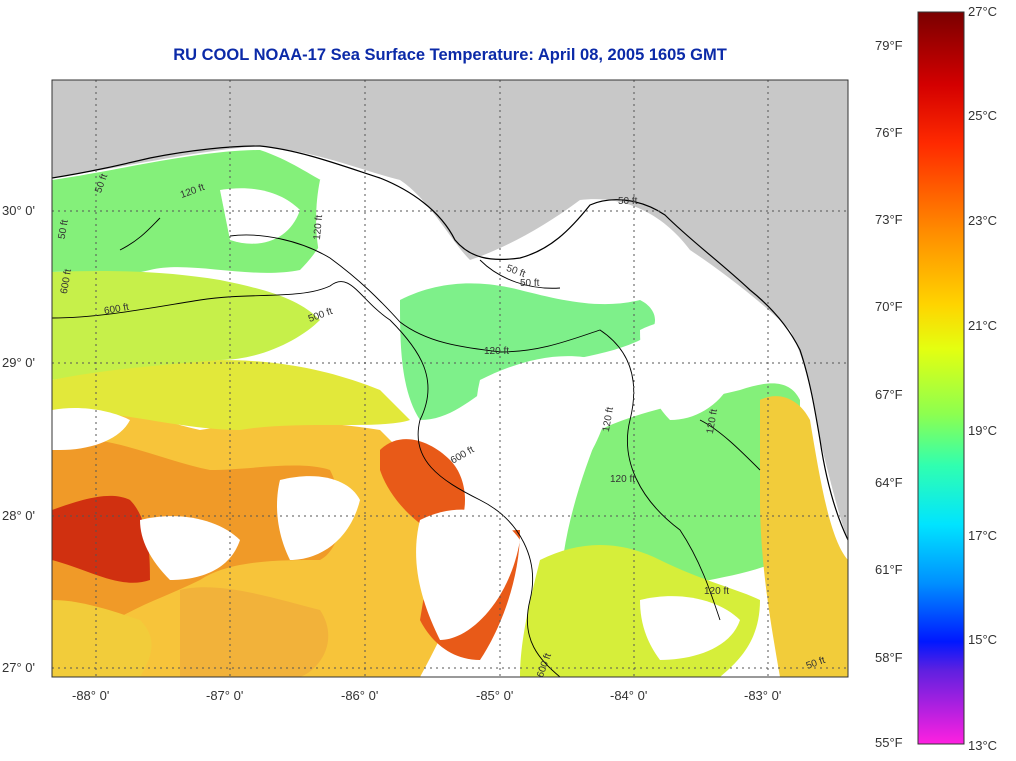 The image size is (1016, 761). I want to click on colorbar-c-label: 15°C, so click(983, 639).